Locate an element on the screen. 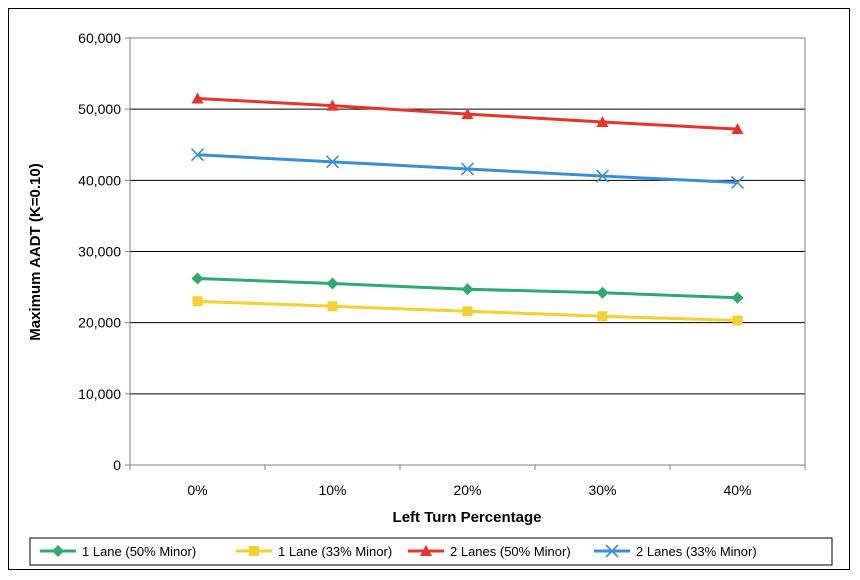 The image size is (860, 580). y-tick-label: 20,000 is located at coordinates (99, 323).